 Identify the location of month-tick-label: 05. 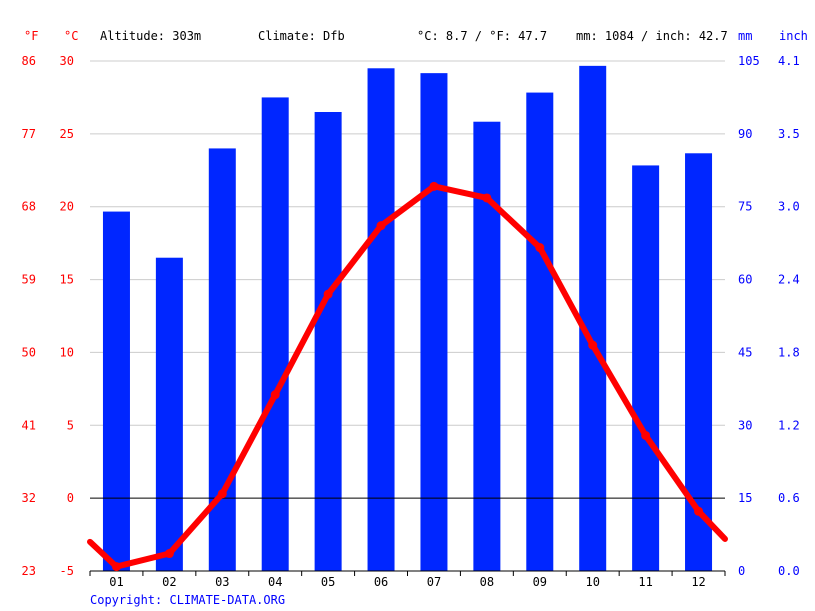
(328, 582).